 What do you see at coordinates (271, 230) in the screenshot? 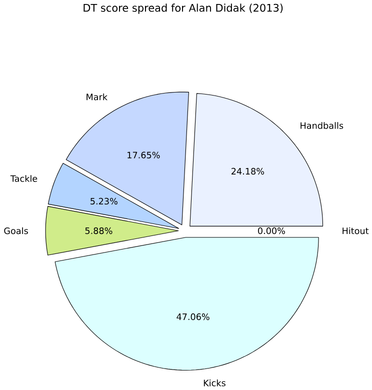
I see `text: 0.00%` at bounding box center [271, 230].